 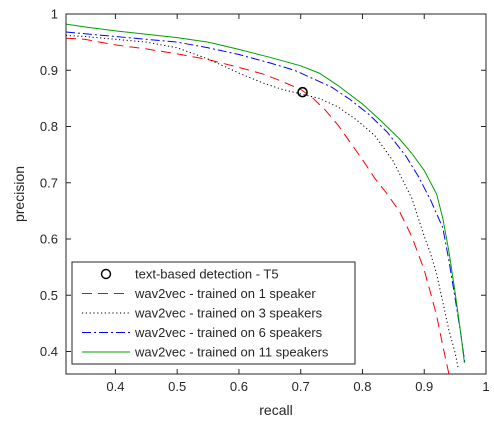 What do you see at coordinates (207, 274) in the screenshot?
I see `legend-label-point: text-based detection - T5` at bounding box center [207, 274].